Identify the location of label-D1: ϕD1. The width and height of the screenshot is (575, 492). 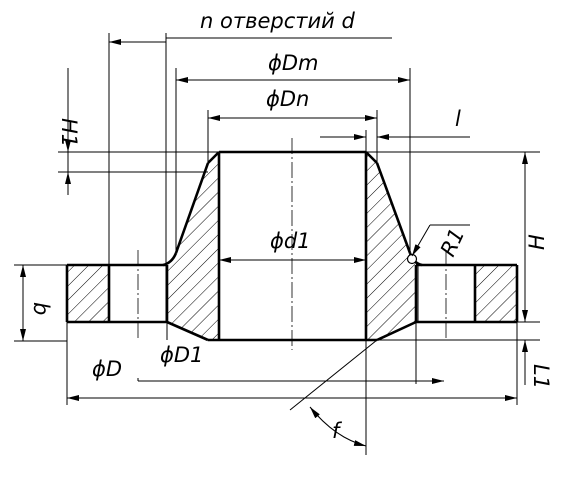
(181, 355).